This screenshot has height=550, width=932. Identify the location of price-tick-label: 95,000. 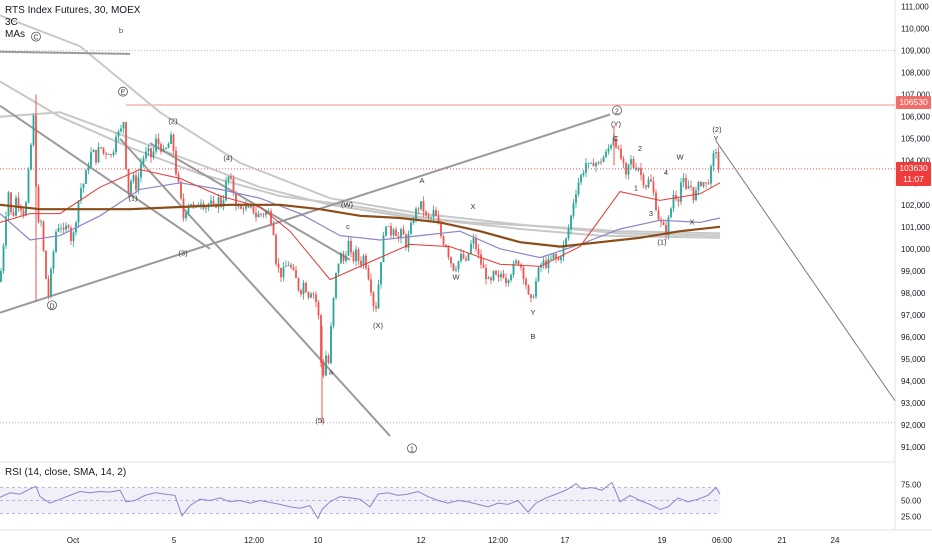
(913, 359).